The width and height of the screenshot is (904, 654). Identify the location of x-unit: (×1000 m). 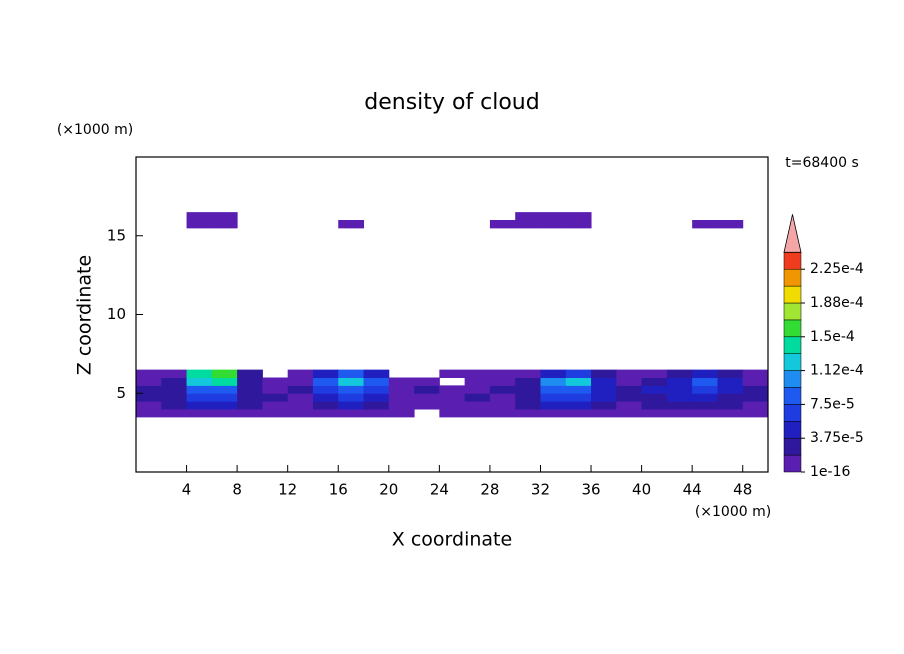
(733, 512).